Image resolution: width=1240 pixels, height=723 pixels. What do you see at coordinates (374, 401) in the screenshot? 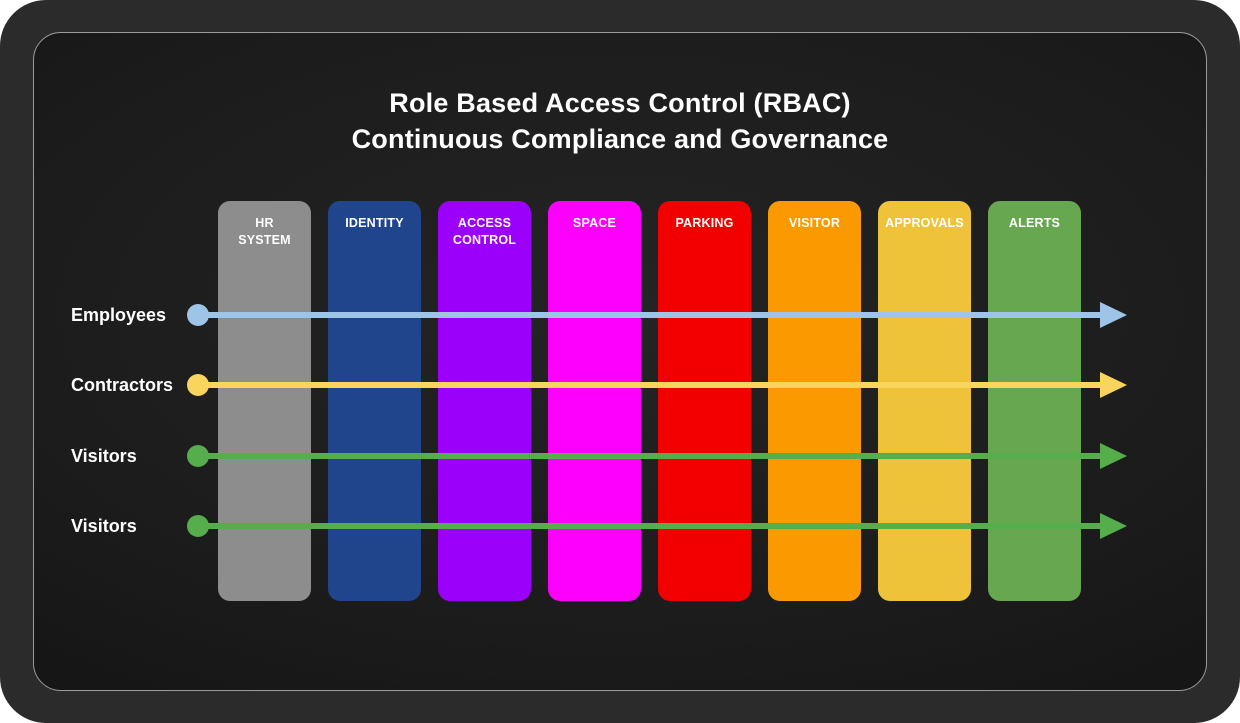
I see `column-identity: IDENTITY` at bounding box center [374, 401].